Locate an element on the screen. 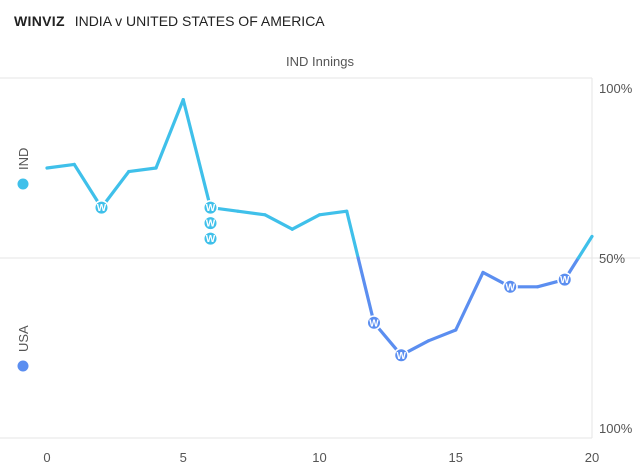  team-usa-dot is located at coordinates (23, 366).